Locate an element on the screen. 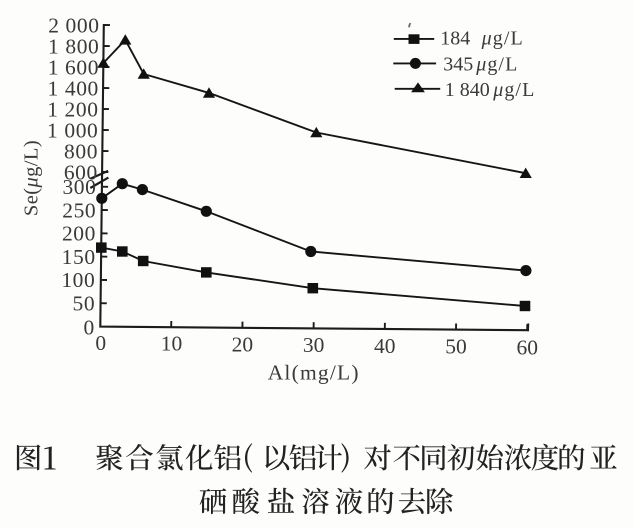 This screenshot has width=634, height=528. svg-text: 1 600 is located at coordinates (73, 67).